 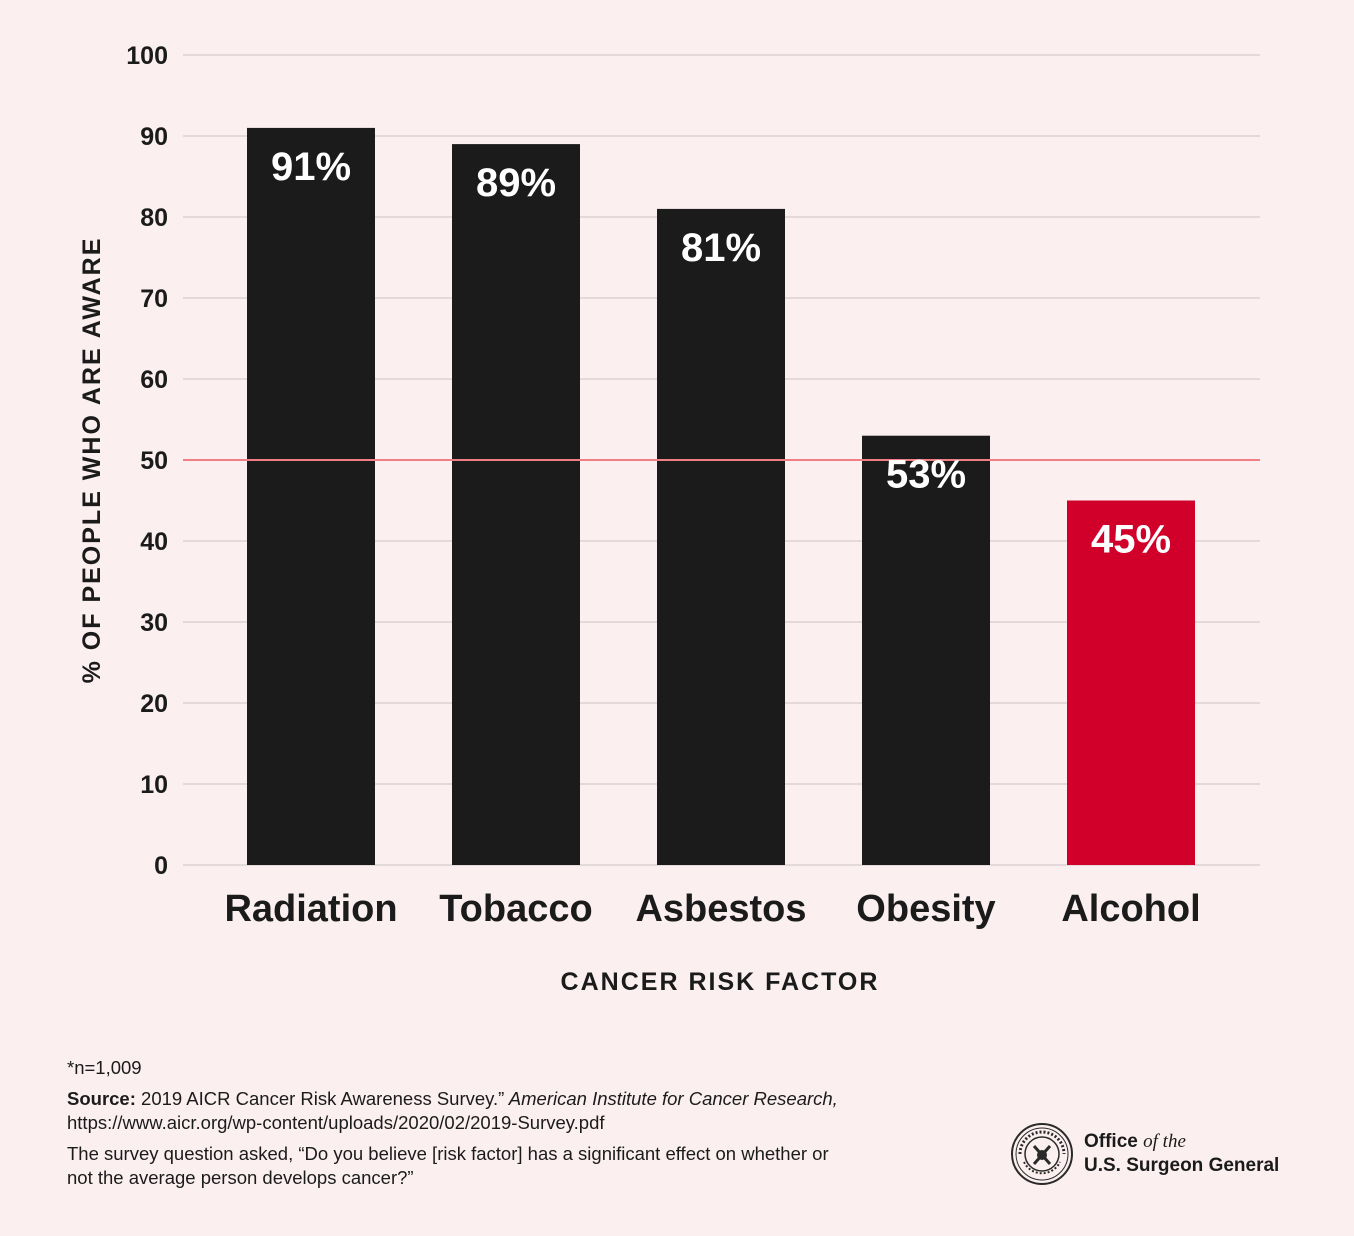 I want to click on logo-name: U.S. Surgeon General, so click(x=1182, y=1165).